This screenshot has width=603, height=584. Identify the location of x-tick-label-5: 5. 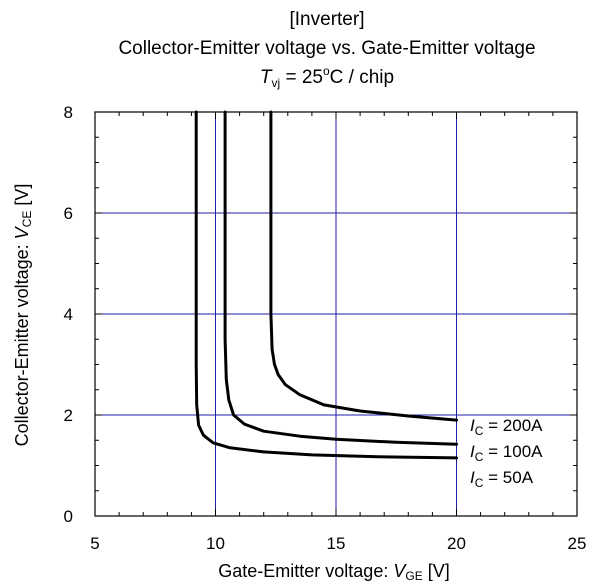
(94, 543).